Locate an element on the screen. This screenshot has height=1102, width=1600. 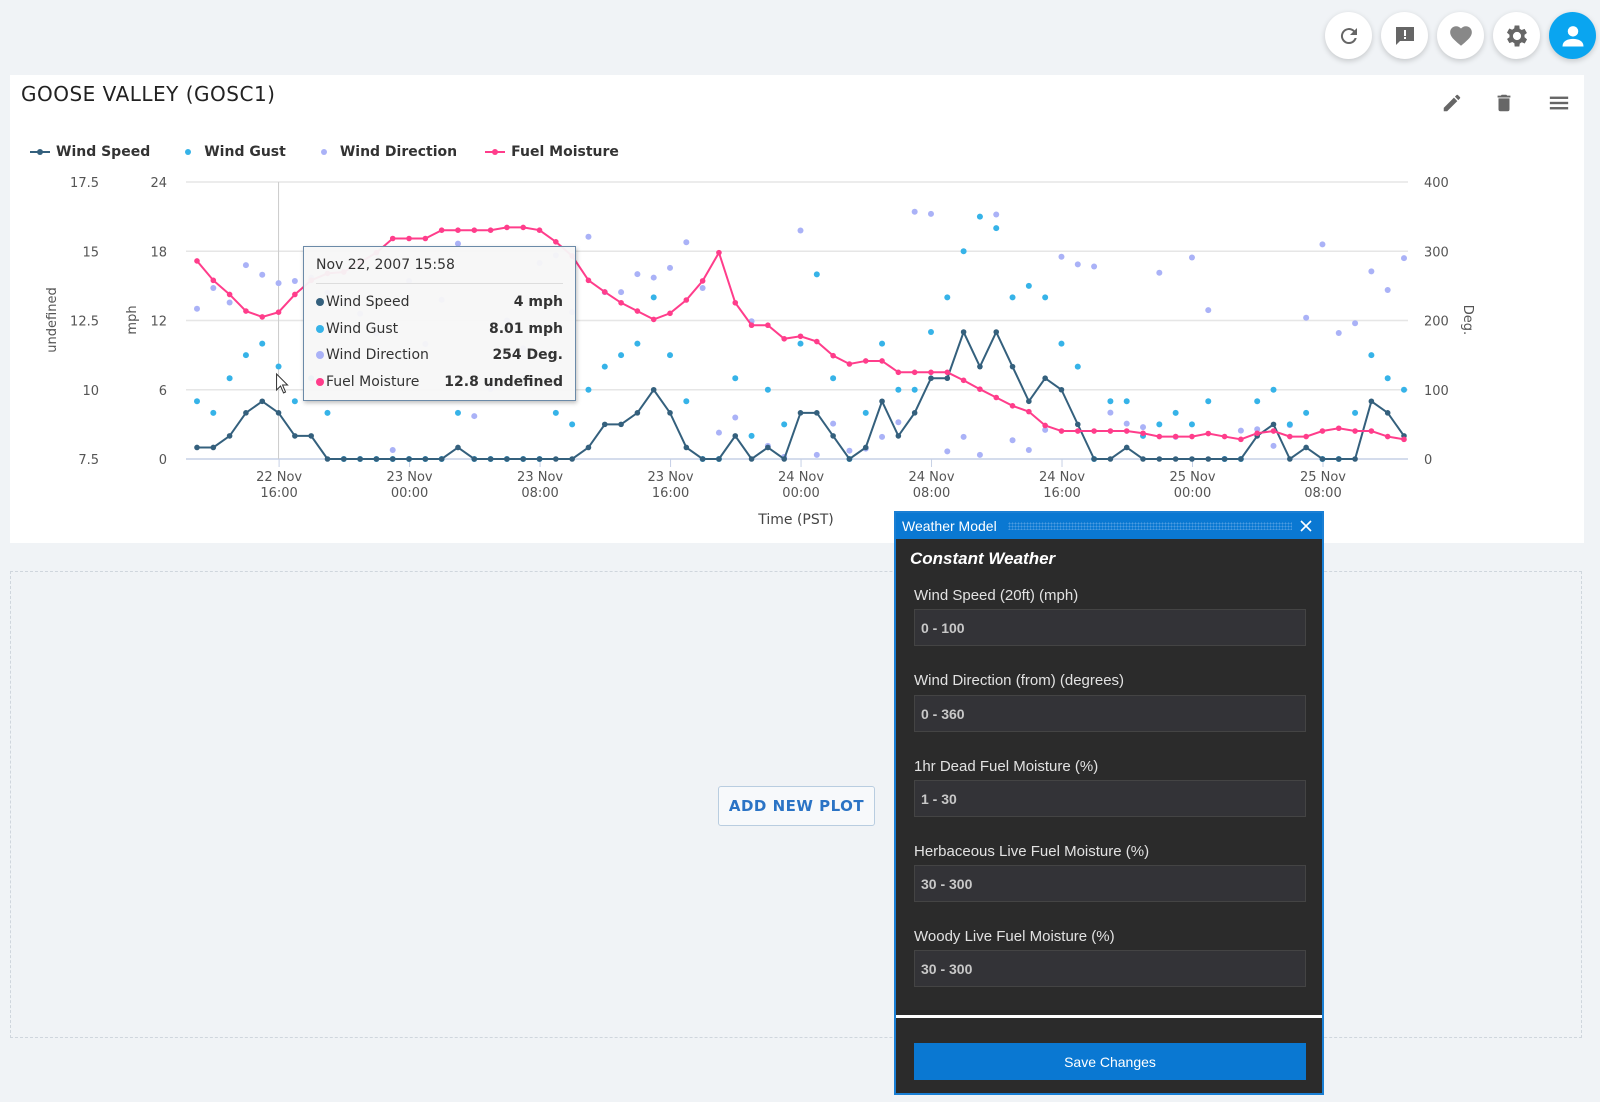
feedback-icon is located at coordinates (1404, 35).